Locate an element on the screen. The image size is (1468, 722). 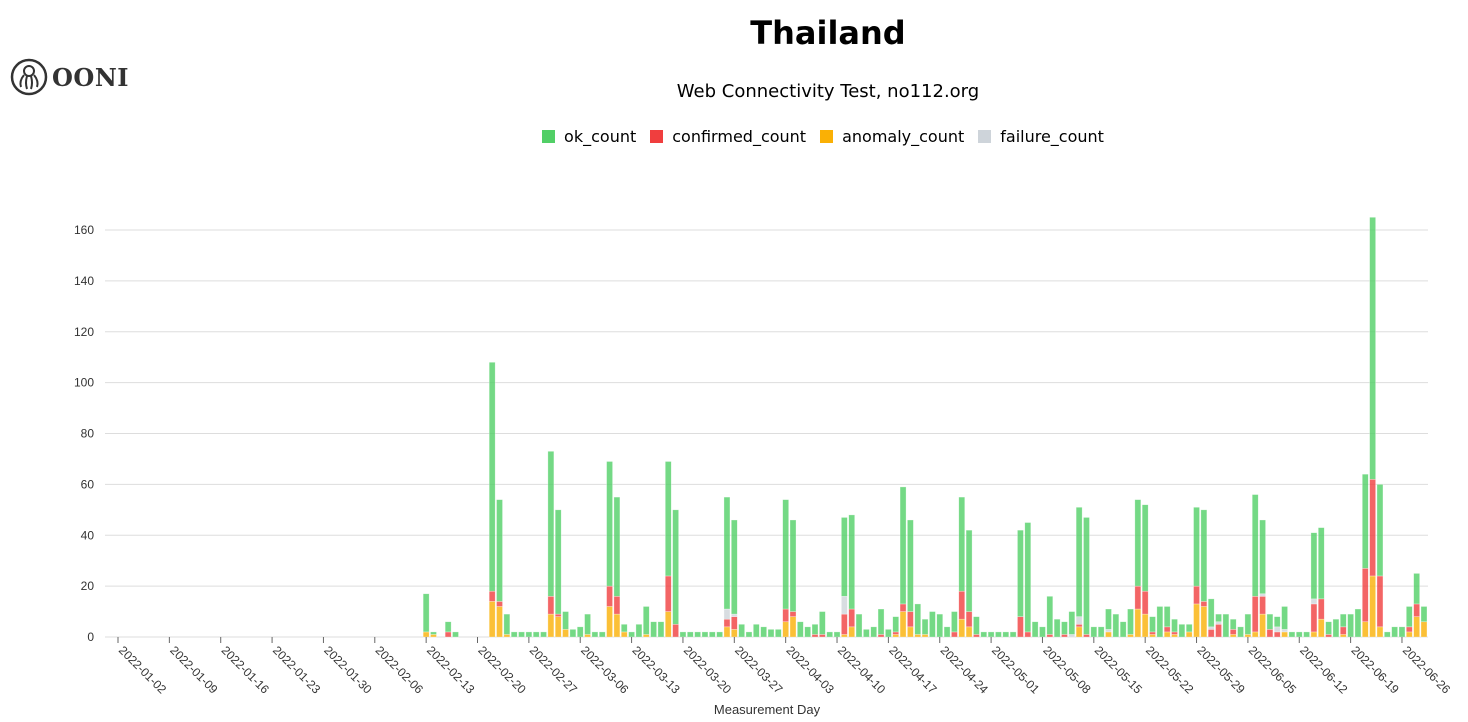
legend-item-ok: ok_count is located at coordinates (589, 136).